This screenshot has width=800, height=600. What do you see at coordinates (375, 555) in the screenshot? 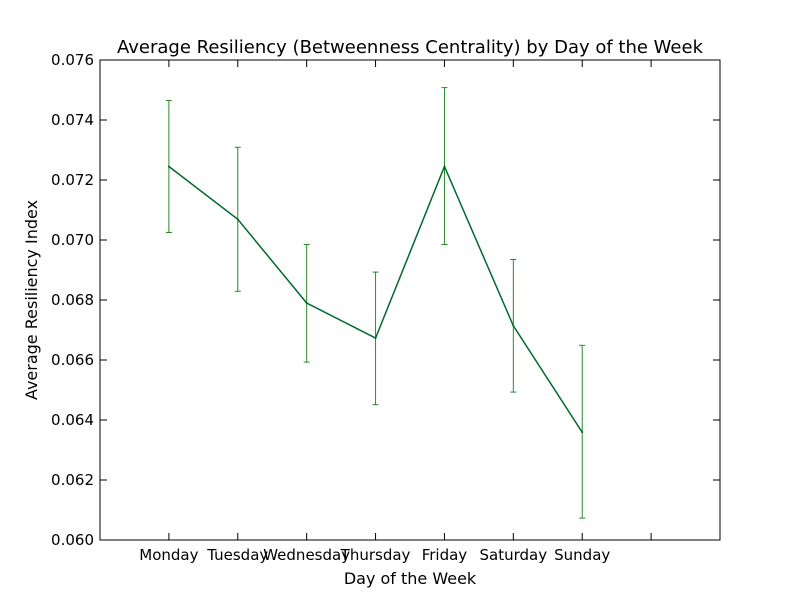
I see `x-tick-label: Thursday` at bounding box center [375, 555].